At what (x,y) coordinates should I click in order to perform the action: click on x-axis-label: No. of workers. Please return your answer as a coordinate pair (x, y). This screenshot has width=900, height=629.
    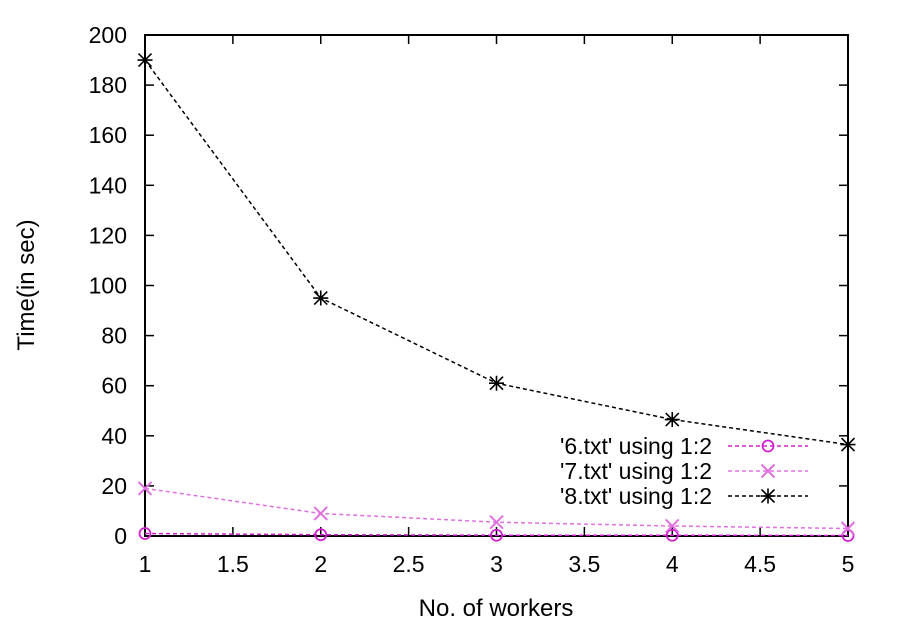
    Looking at the image, I should click on (496, 608).